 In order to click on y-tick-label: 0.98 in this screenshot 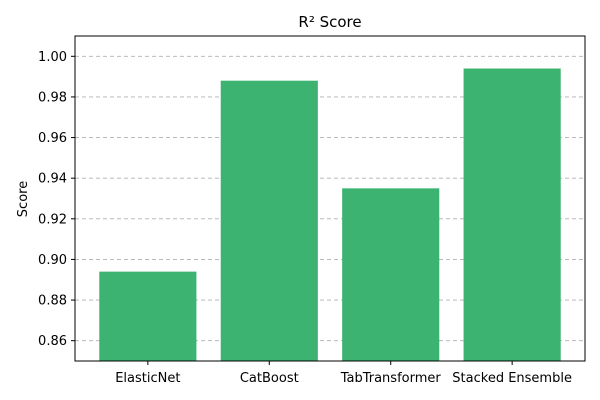, I will do `click(52, 97)`.